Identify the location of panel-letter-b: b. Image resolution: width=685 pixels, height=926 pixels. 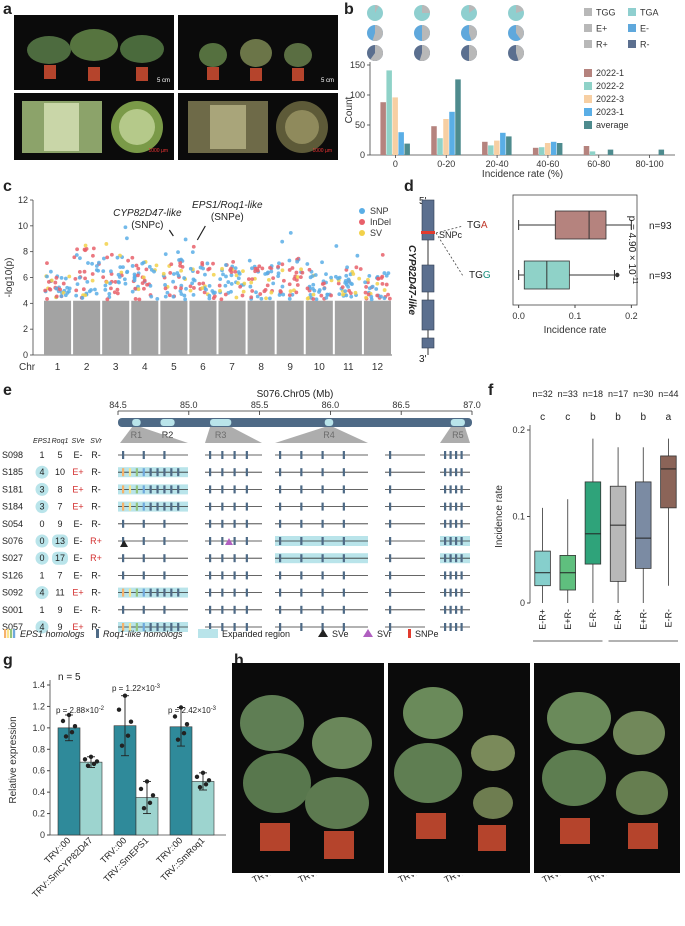
(349, 9).